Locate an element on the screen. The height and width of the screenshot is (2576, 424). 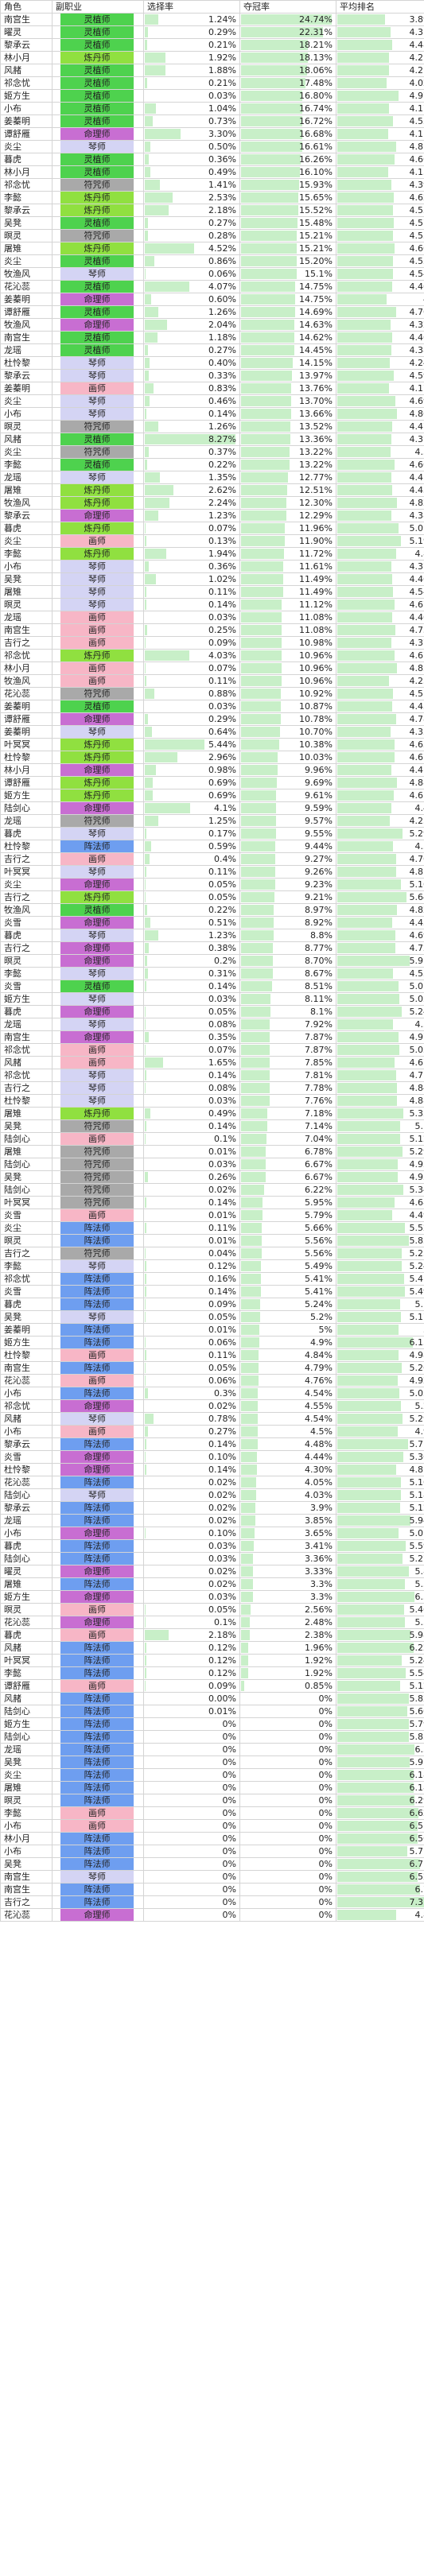
header-rank: 平均排名 is located at coordinates (380, 7).